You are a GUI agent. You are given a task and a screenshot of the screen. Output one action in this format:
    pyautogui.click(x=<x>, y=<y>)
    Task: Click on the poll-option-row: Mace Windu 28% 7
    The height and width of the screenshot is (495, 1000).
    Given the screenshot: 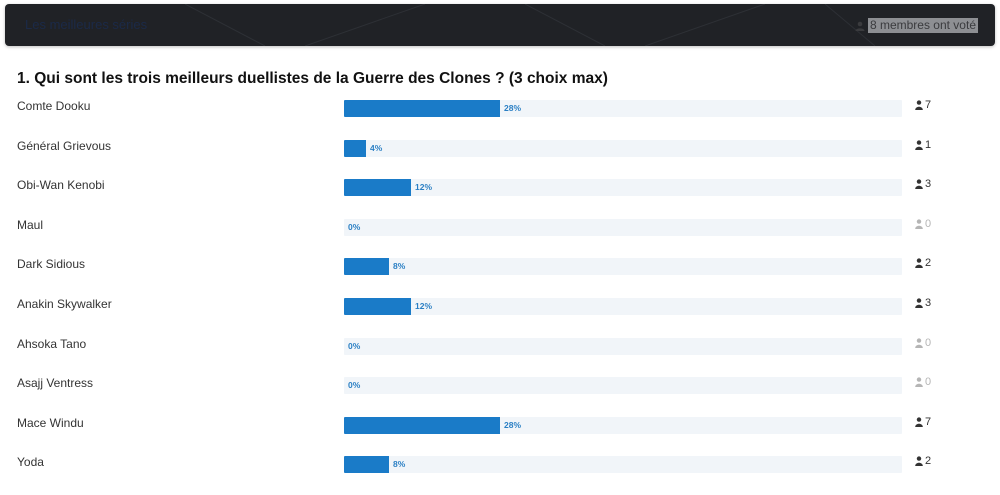 What is the action you would take?
    pyautogui.click(x=500, y=425)
    